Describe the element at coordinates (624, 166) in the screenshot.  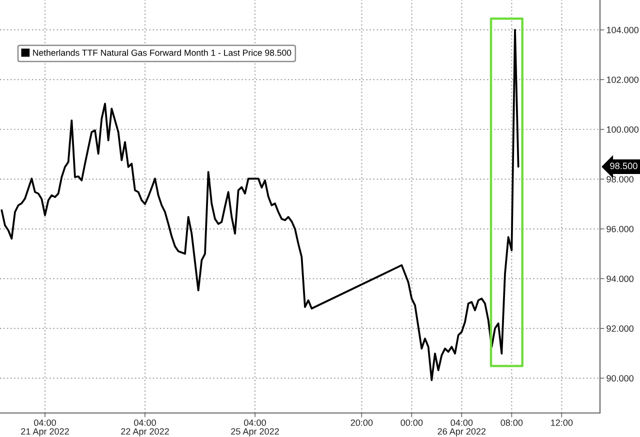
I see `text: 98.500` at that location.